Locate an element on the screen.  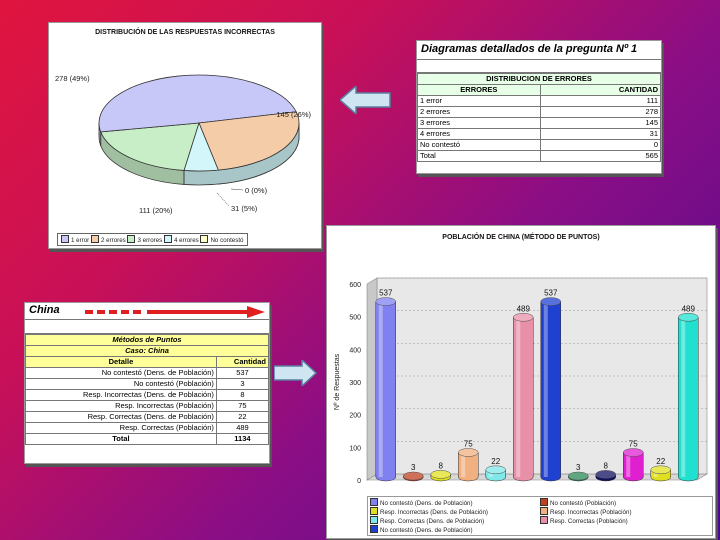
left-arrow-icon is located at coordinates (365, 100).